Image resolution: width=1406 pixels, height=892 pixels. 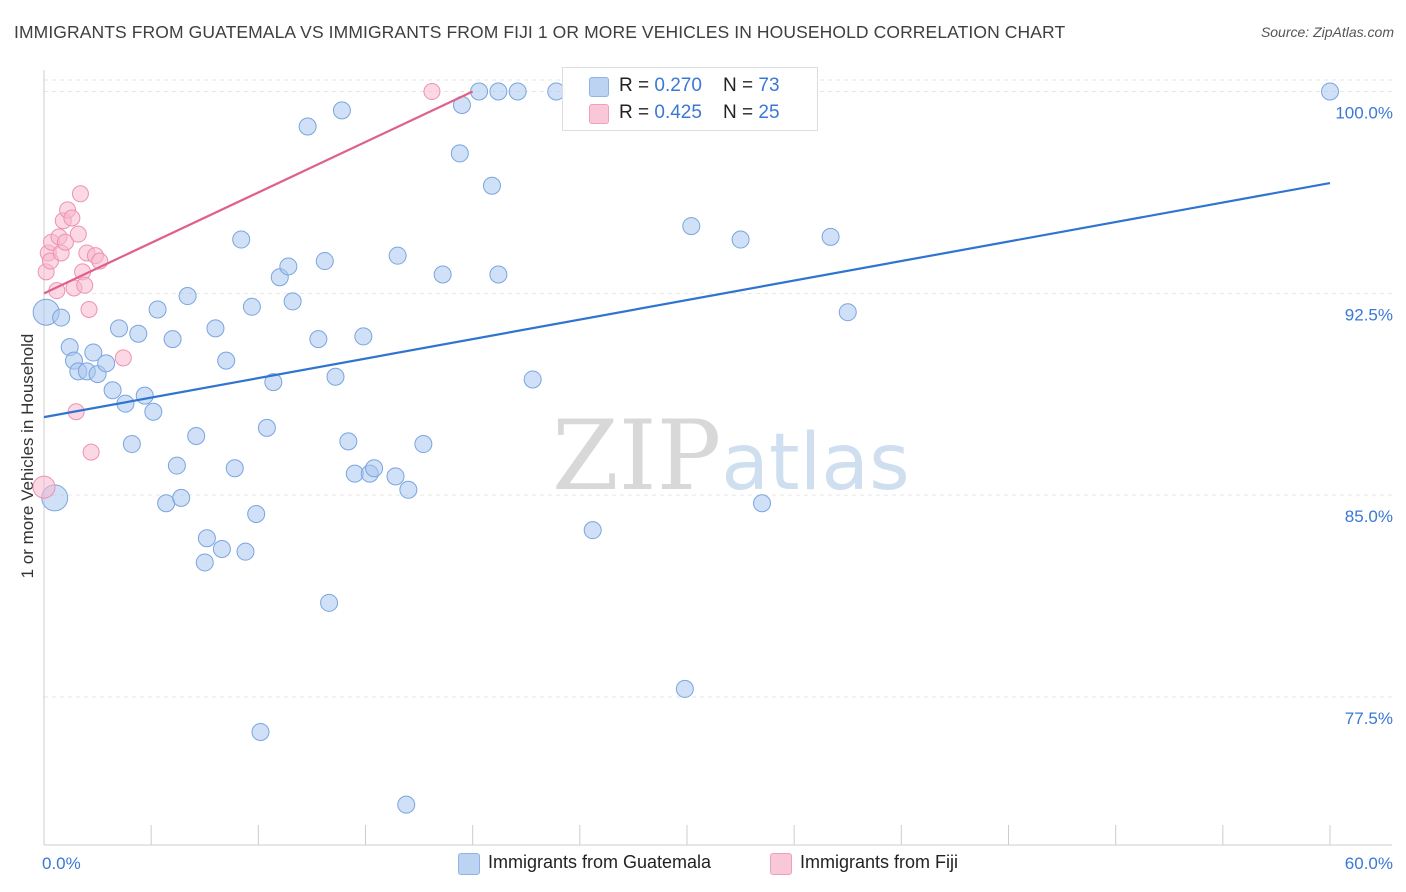 I want to click on legend-text-guatemala: R = 0.270 N = 73, so click(x=699, y=86).